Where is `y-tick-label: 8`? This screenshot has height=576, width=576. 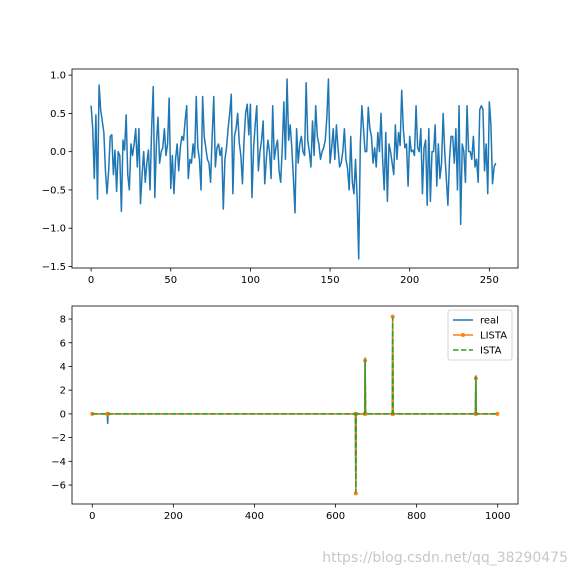
y-tick-label: 8 is located at coordinates (63, 320).